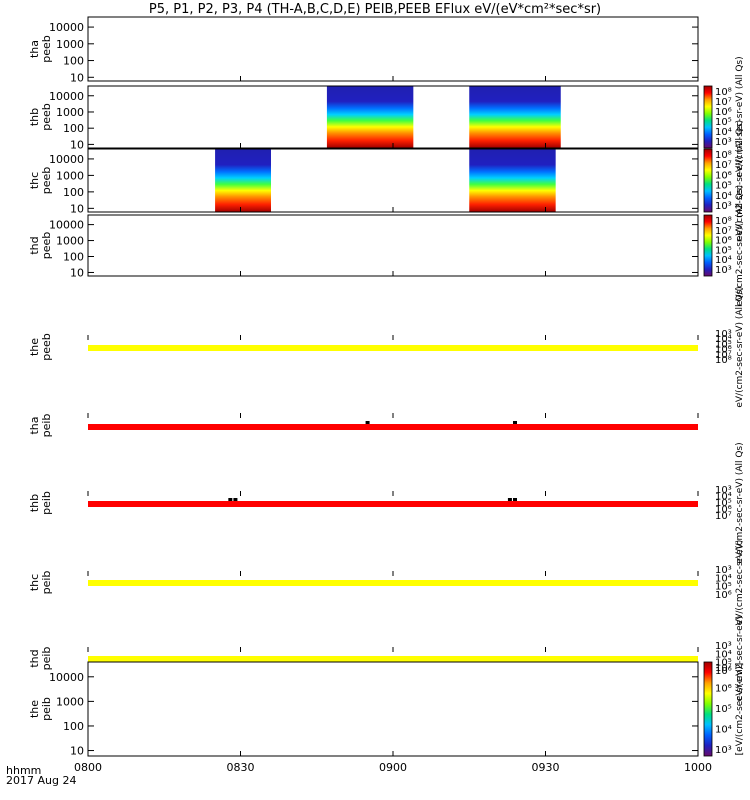  I want to click on x-tick-label: 0930, so click(546, 767).